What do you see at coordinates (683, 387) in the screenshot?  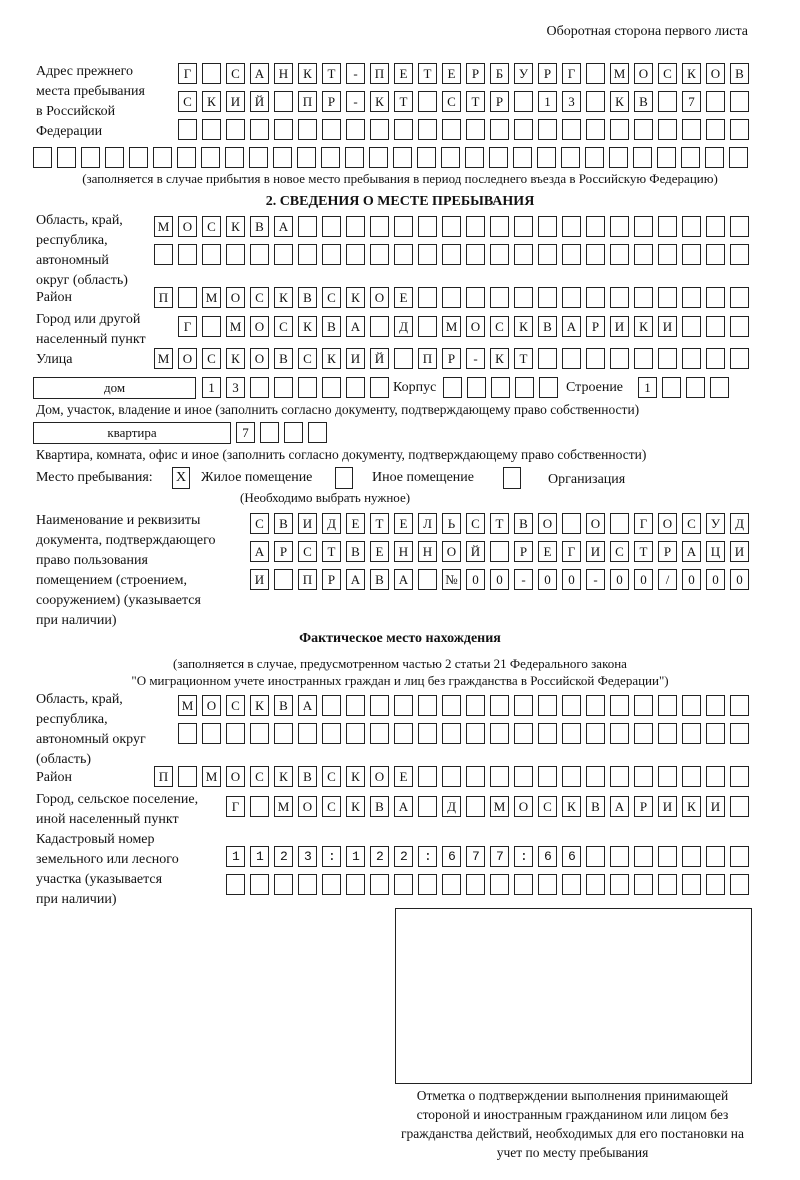 I see `building-row: 1` at bounding box center [683, 387].